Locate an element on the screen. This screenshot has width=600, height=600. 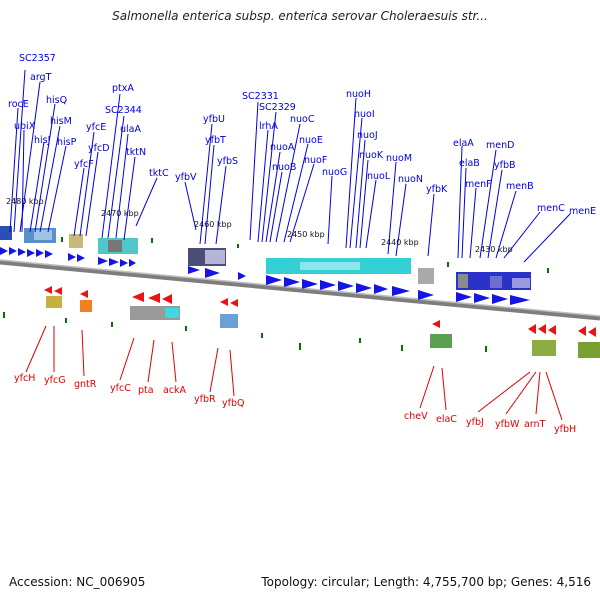
gene-label: cheV is located at coordinates (416, 416).